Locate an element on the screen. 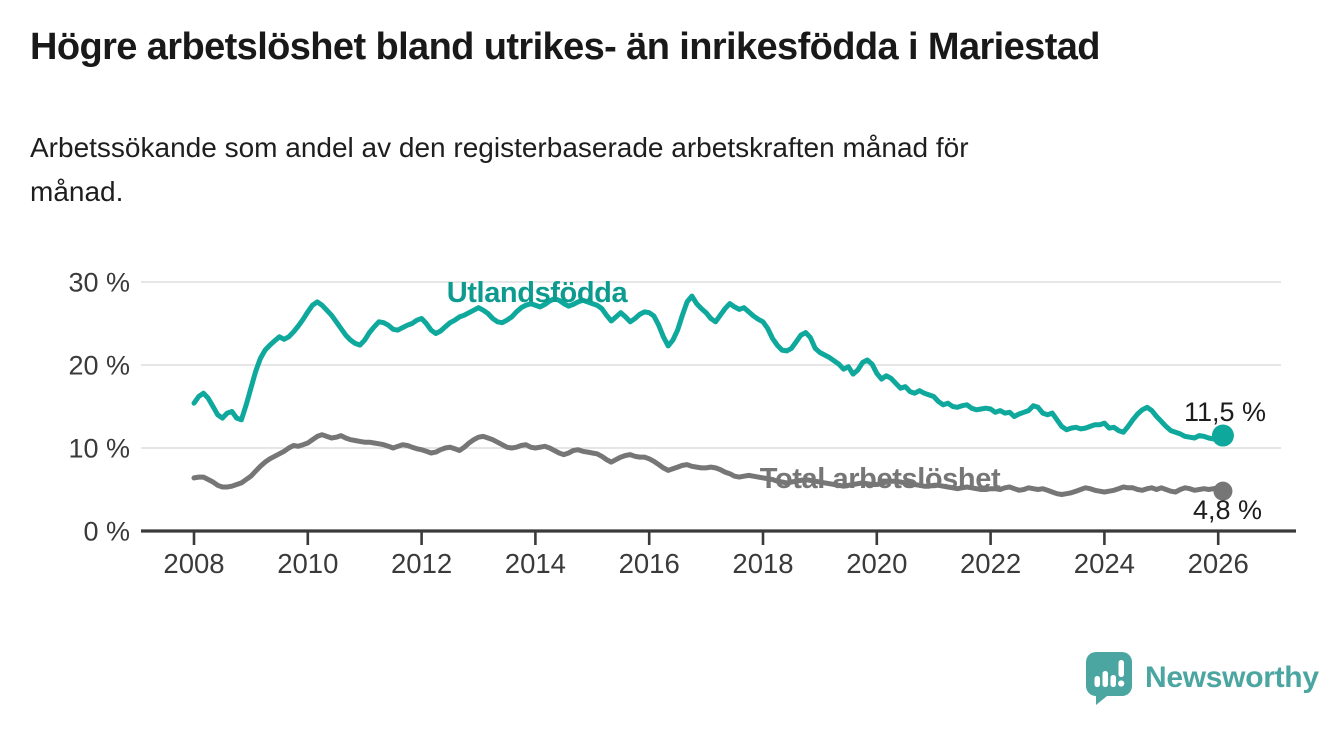 The height and width of the screenshot is (734, 1340). x-tick-label-2026: 2026 is located at coordinates (1218, 563).